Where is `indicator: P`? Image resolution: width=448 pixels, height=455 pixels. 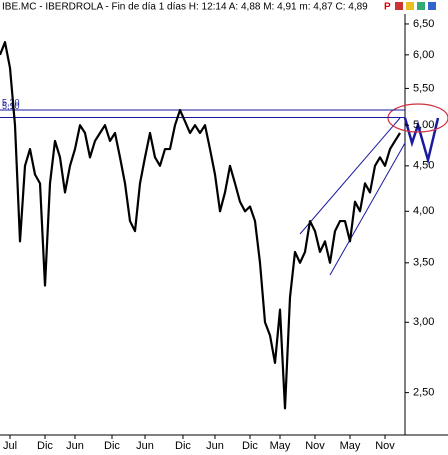 indicator: P is located at coordinates (387, 7).